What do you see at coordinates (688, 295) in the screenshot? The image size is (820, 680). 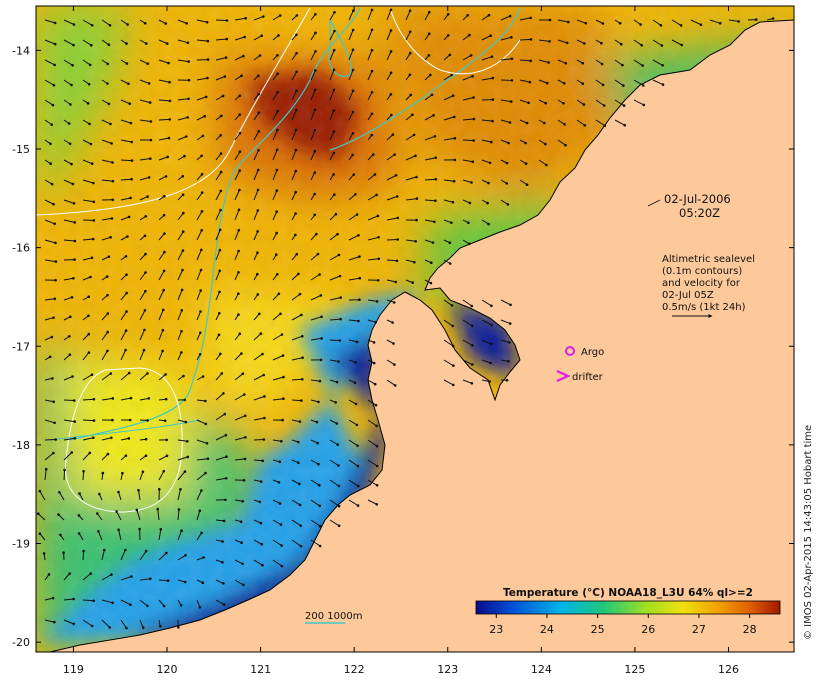 I see `altimetry-line-4: 02-Jul 05Z` at bounding box center [688, 295].